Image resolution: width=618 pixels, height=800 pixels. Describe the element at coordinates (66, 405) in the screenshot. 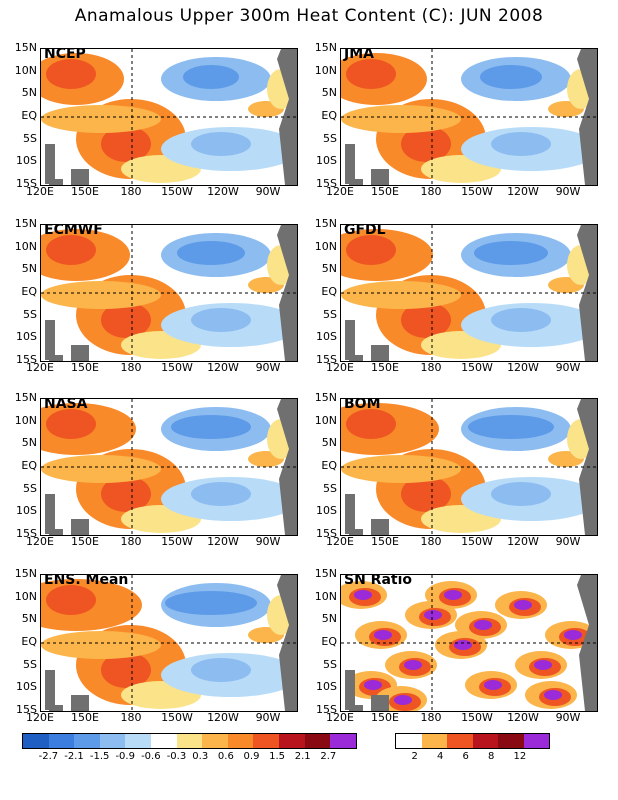

I see `panel-label: NASA` at that location.